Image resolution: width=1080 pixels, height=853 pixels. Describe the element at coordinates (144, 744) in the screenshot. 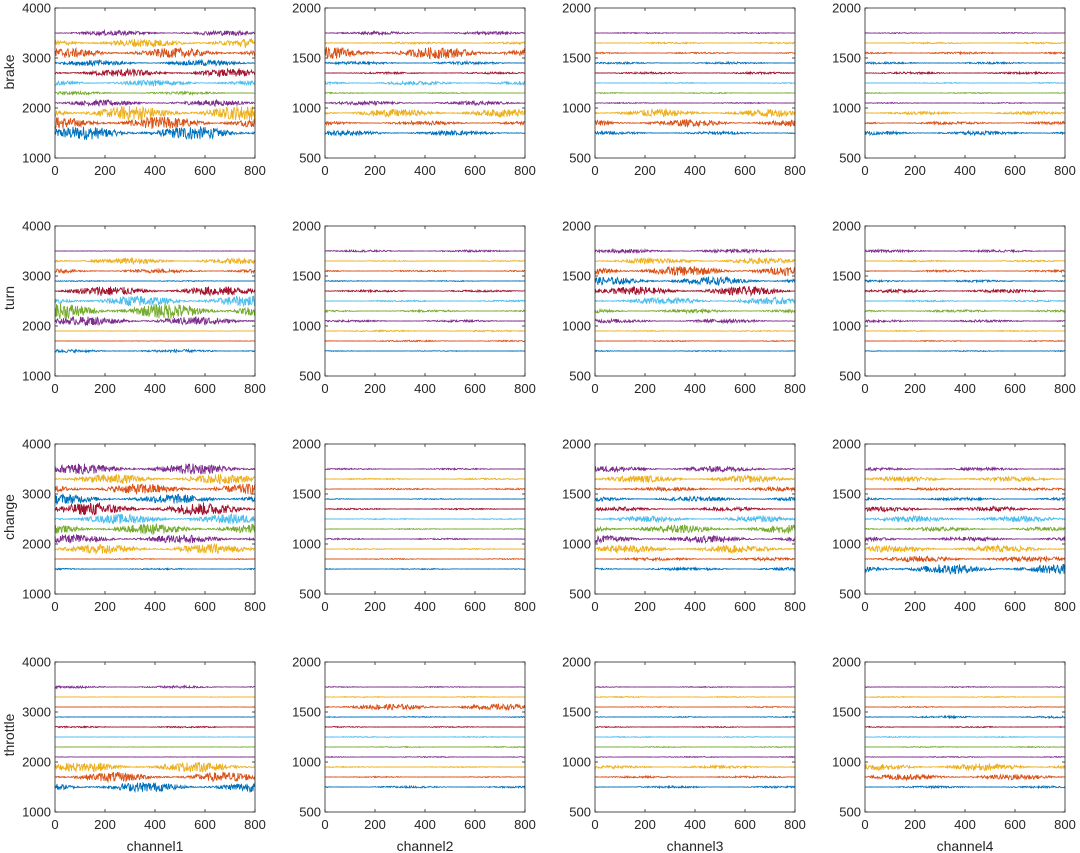

I see `panel-throttle-channel1: 0 200 400 600 800 1000 2000 3000 4000` at that location.